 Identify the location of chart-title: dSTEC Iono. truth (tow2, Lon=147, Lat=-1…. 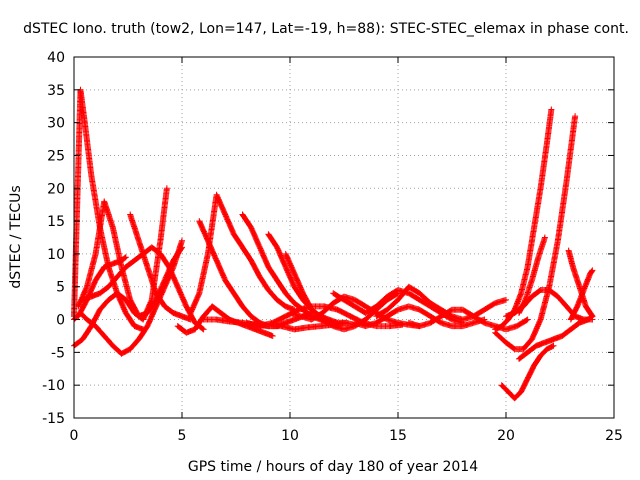
(326, 29).